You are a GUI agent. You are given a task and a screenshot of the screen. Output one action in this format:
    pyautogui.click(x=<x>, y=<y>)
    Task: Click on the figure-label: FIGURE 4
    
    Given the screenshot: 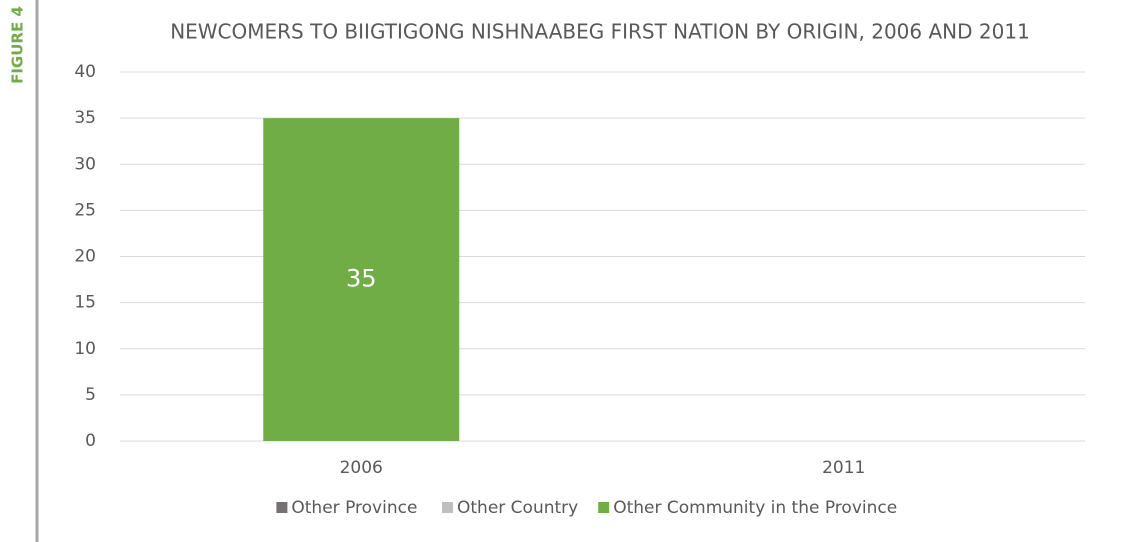 What is the action you would take?
    pyautogui.click(x=18, y=45)
    